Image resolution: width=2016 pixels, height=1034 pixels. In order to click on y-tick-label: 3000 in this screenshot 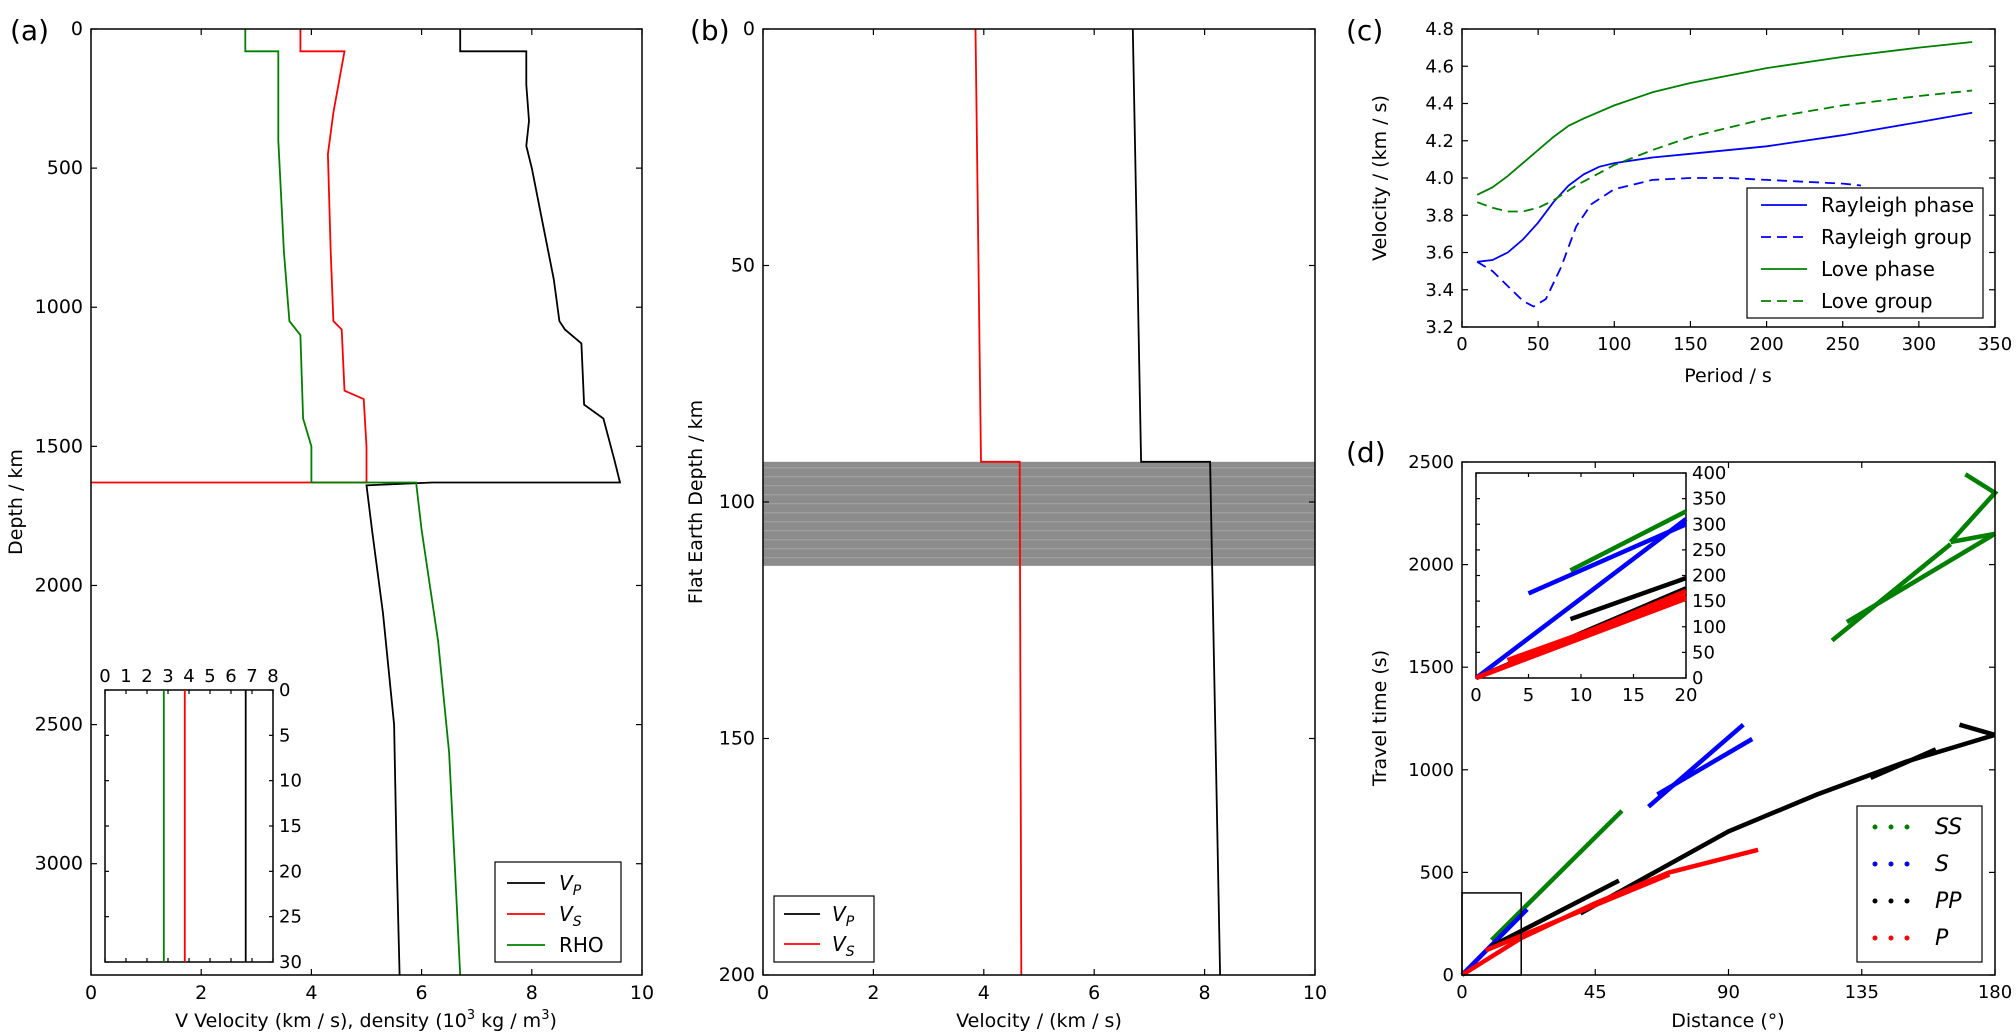, I will do `click(59, 864)`.